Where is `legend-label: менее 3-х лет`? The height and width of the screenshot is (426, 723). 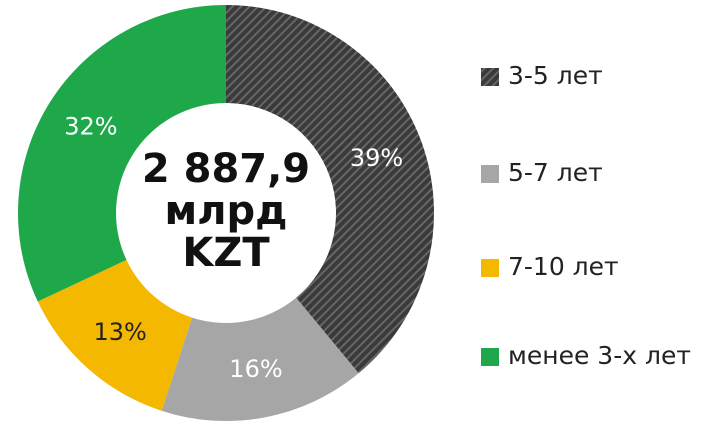 legend-label: менее 3-х лет is located at coordinates (599, 355).